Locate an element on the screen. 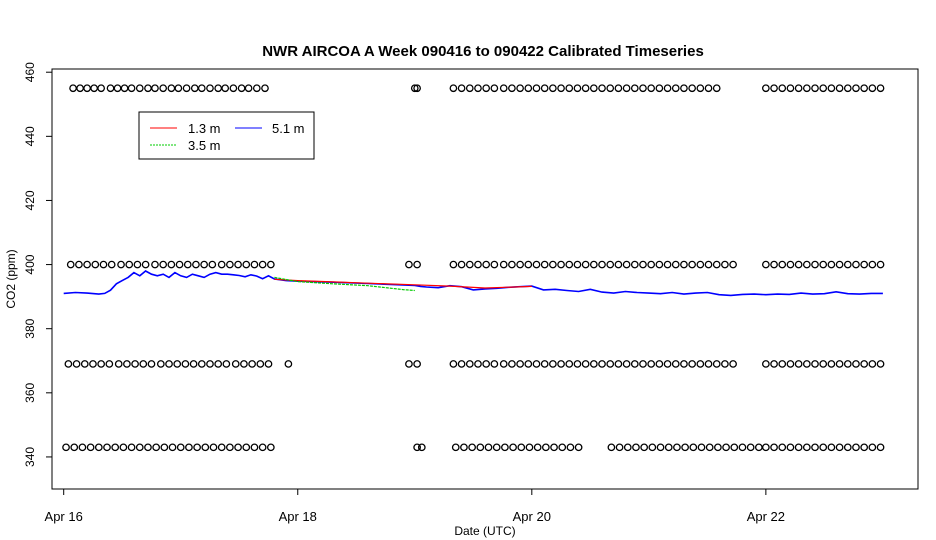 This screenshot has height=540, width=936. x-tick-label: Apr 22 is located at coordinates (766, 516).